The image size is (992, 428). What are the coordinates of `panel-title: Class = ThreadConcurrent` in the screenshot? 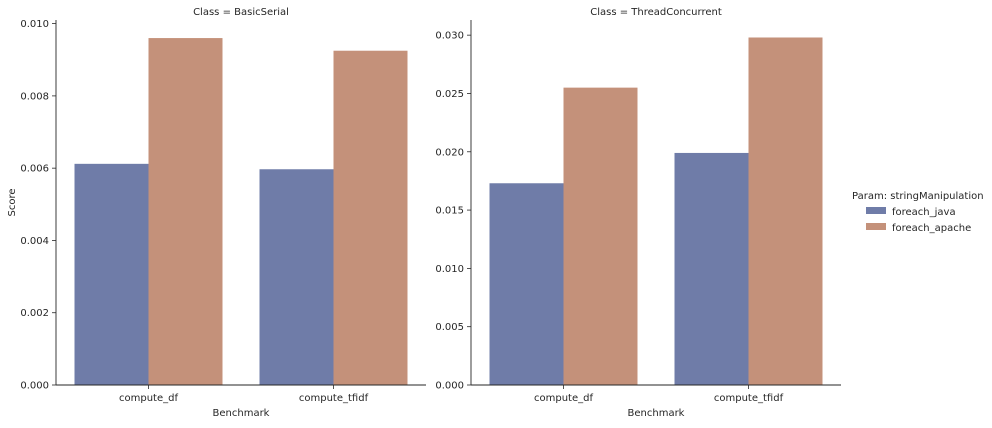 It's located at (656, 12).